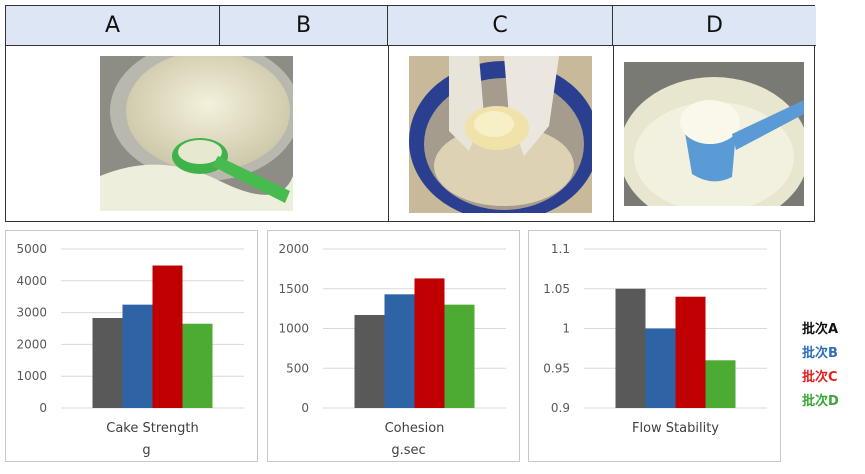 Image resolution: width=865 pixels, height=474 pixels. Describe the element at coordinates (560, 408) in the screenshot. I see `y-tick-label: 0.9` at that location.